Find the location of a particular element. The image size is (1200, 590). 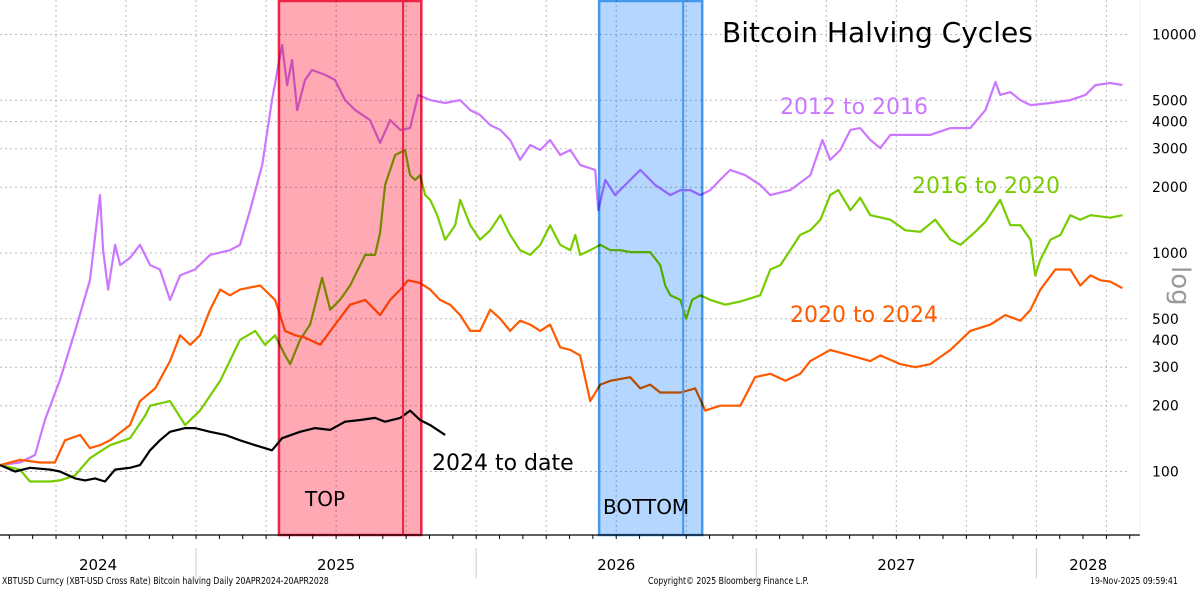

x-tick-label: 2025 is located at coordinates (336, 565).